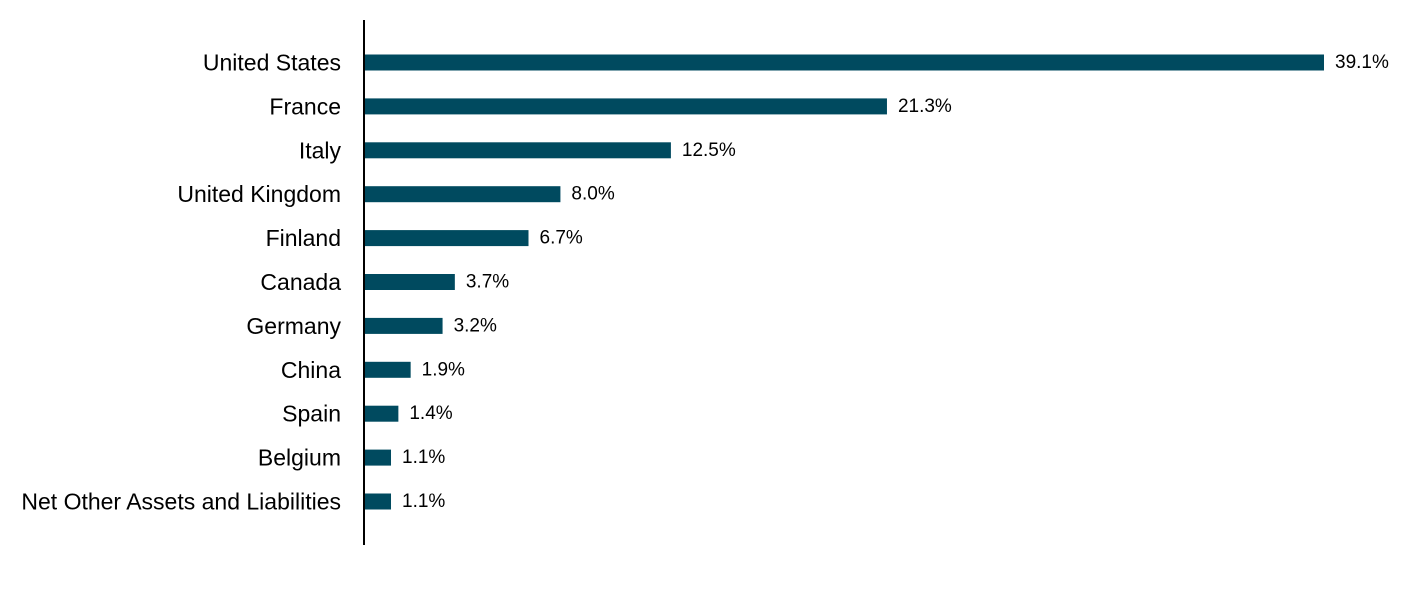  What do you see at coordinates (475, 325) in the screenshot?
I see `value-label: 3.2%` at bounding box center [475, 325].